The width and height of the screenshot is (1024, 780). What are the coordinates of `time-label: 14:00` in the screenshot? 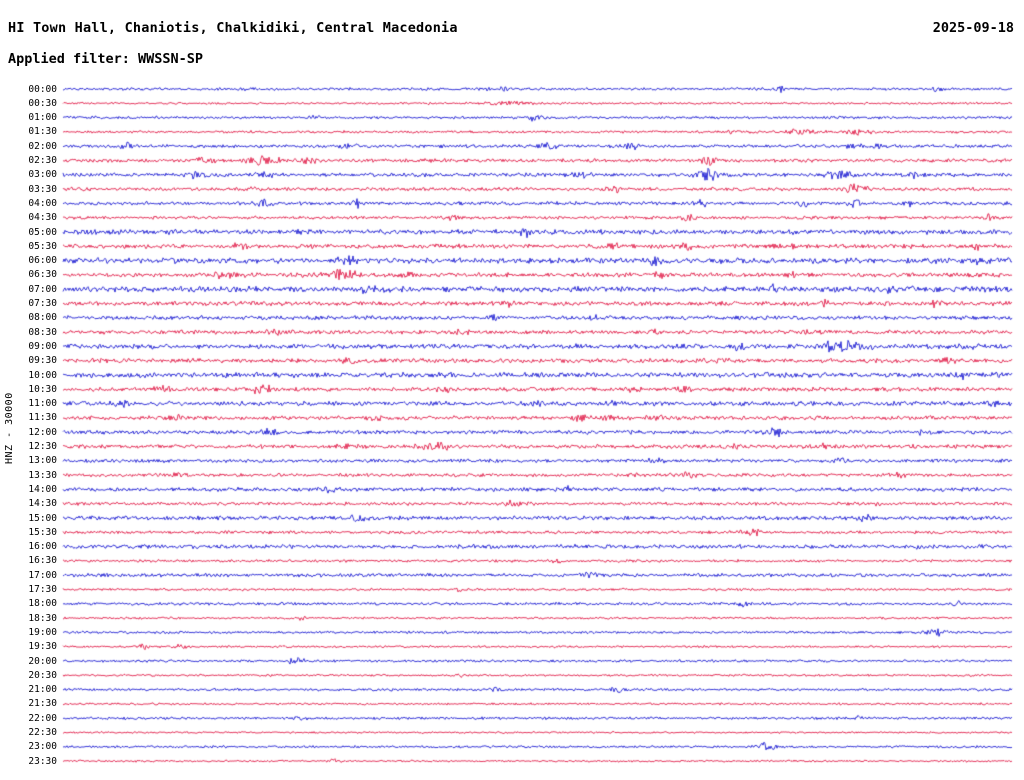 It's located at (42, 489).